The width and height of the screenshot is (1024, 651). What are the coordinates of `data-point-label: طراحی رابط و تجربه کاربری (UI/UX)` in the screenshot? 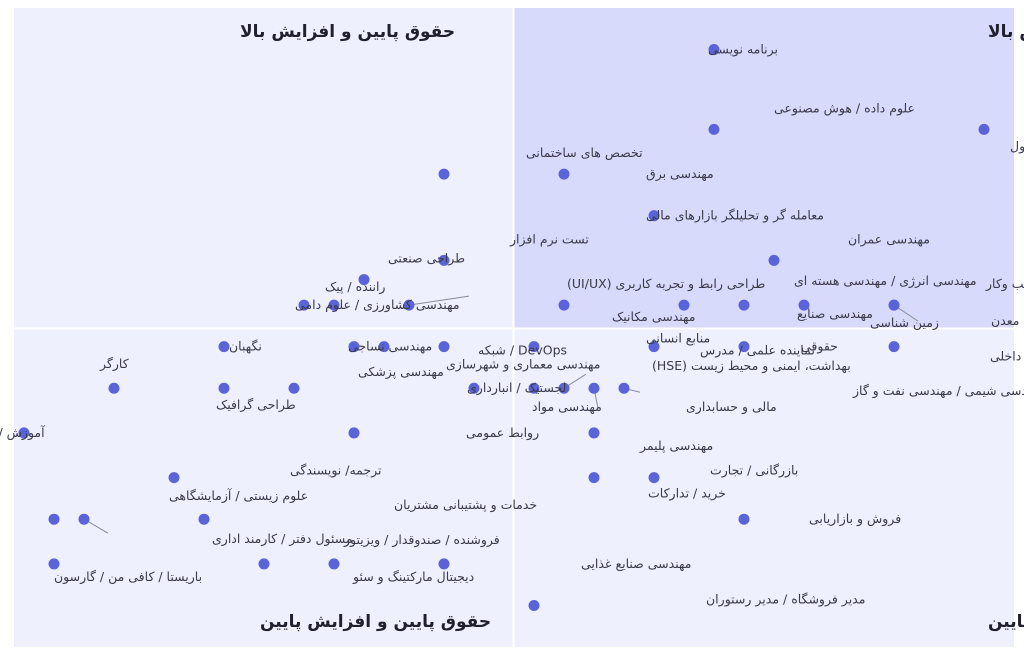 It's located at (666, 284).